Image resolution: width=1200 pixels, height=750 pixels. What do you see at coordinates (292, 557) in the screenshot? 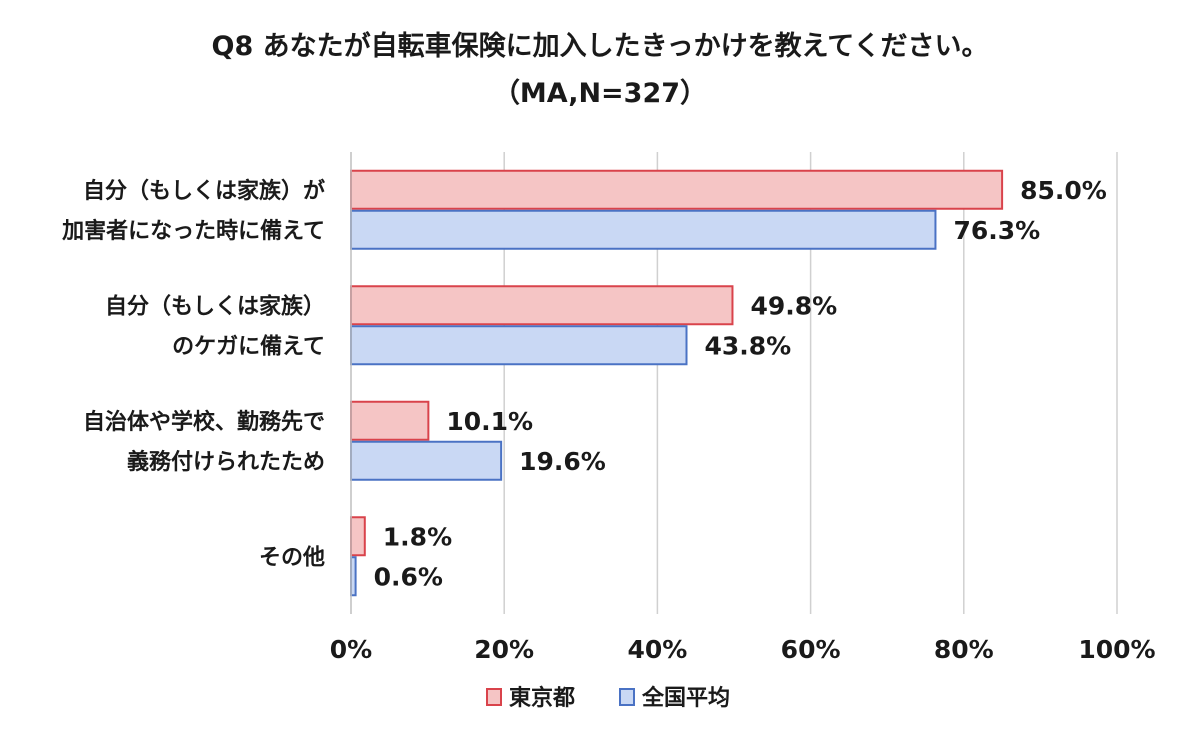
I see `category-label-3-0: その他` at bounding box center [292, 557].